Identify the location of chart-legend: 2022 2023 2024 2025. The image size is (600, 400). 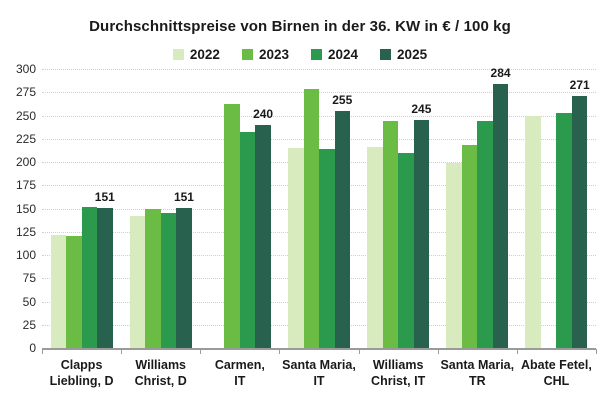
(300, 54).